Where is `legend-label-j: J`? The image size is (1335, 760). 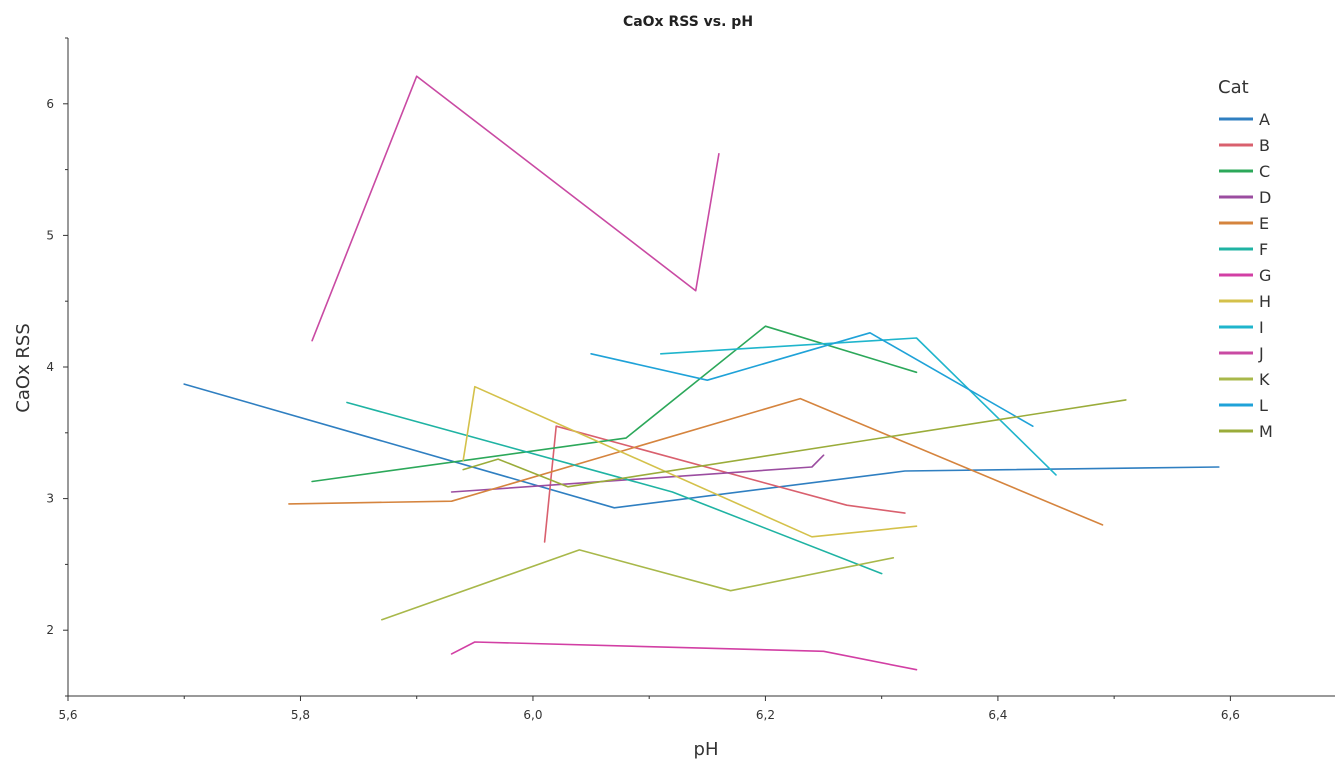
legend-label-j: J is located at coordinates (1261, 353).